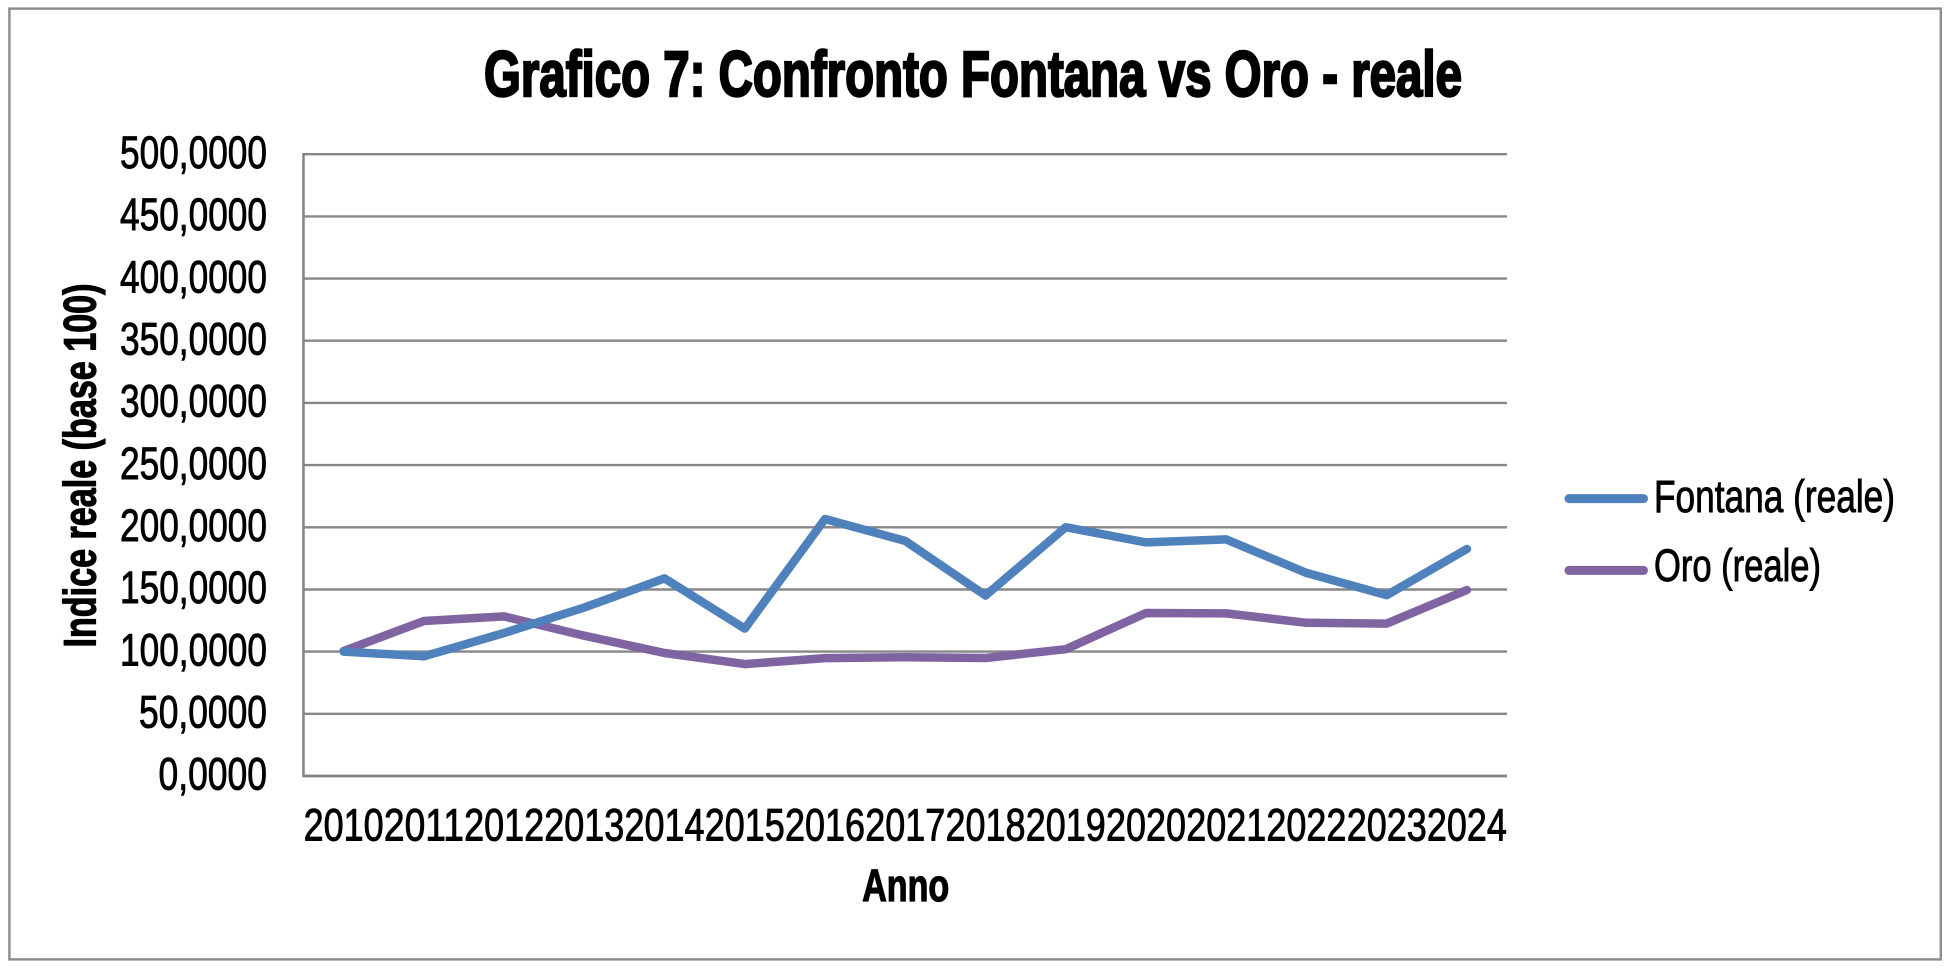 The height and width of the screenshot is (968, 1948). I want to click on svg-text: Indice reale (base 100), so click(80, 466).